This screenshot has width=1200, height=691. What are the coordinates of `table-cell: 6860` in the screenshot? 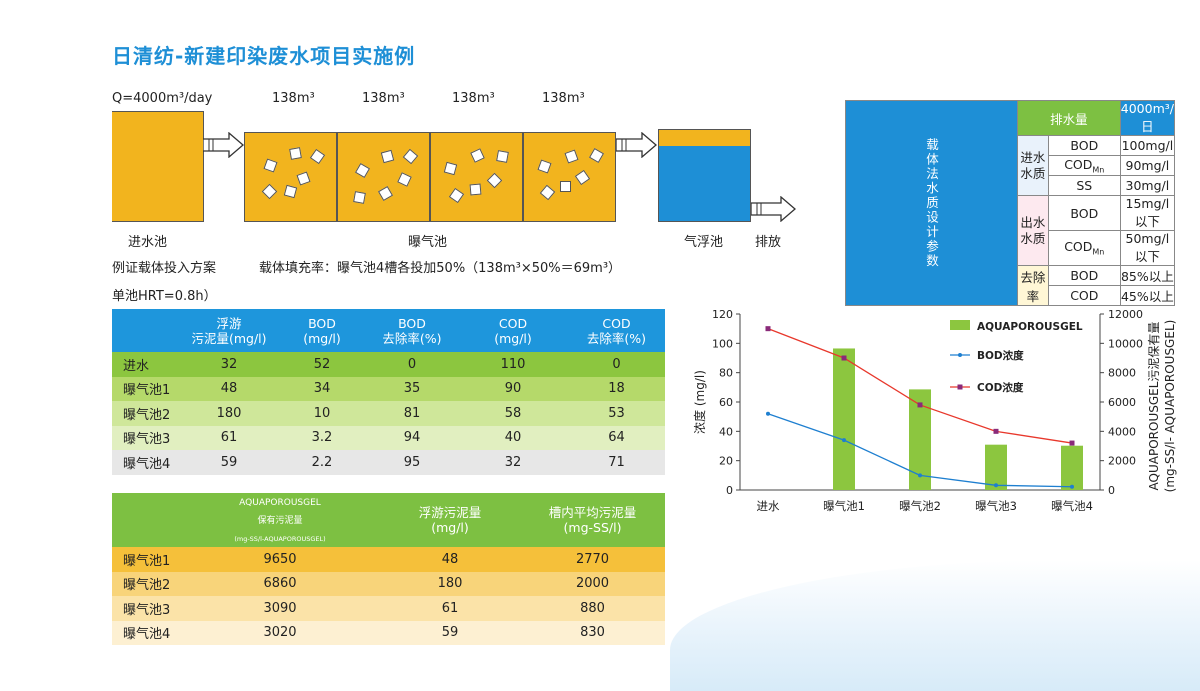 It's located at (280, 584).